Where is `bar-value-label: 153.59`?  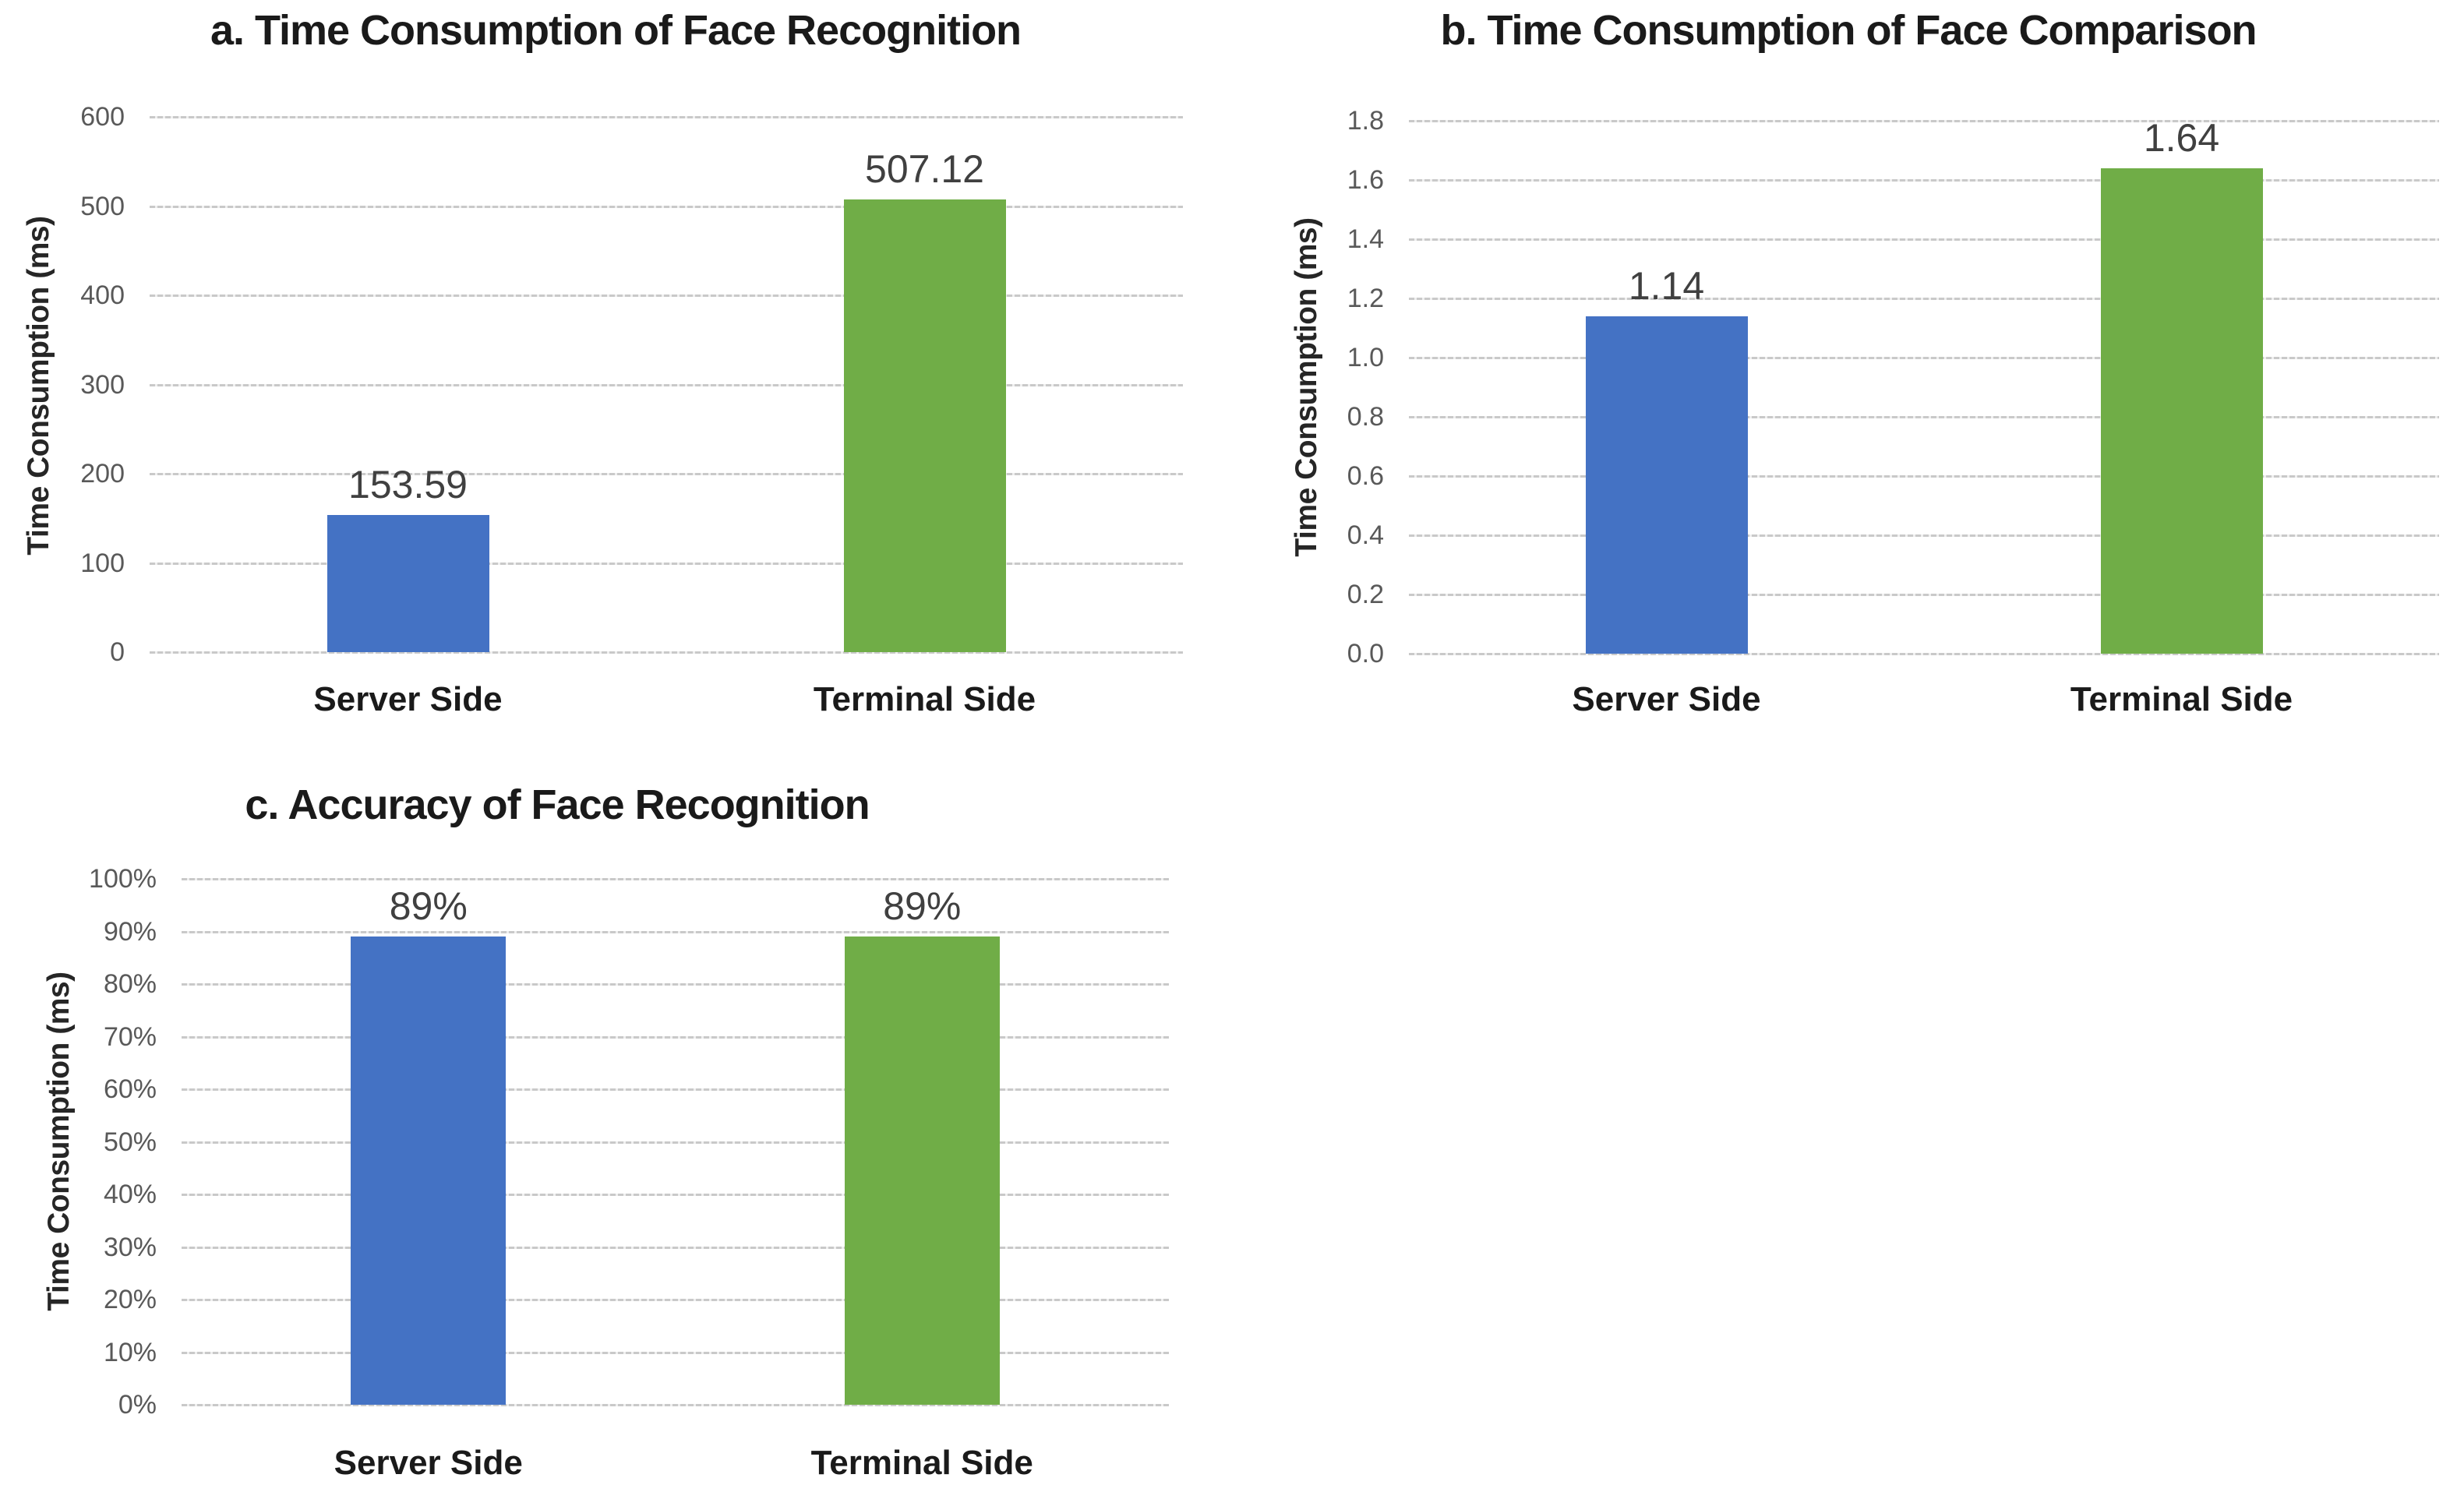 bar-value-label: 153.59 is located at coordinates (408, 485).